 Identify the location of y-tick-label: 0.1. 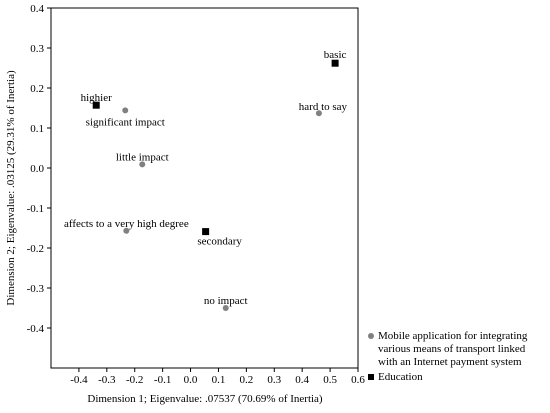
(37, 129).